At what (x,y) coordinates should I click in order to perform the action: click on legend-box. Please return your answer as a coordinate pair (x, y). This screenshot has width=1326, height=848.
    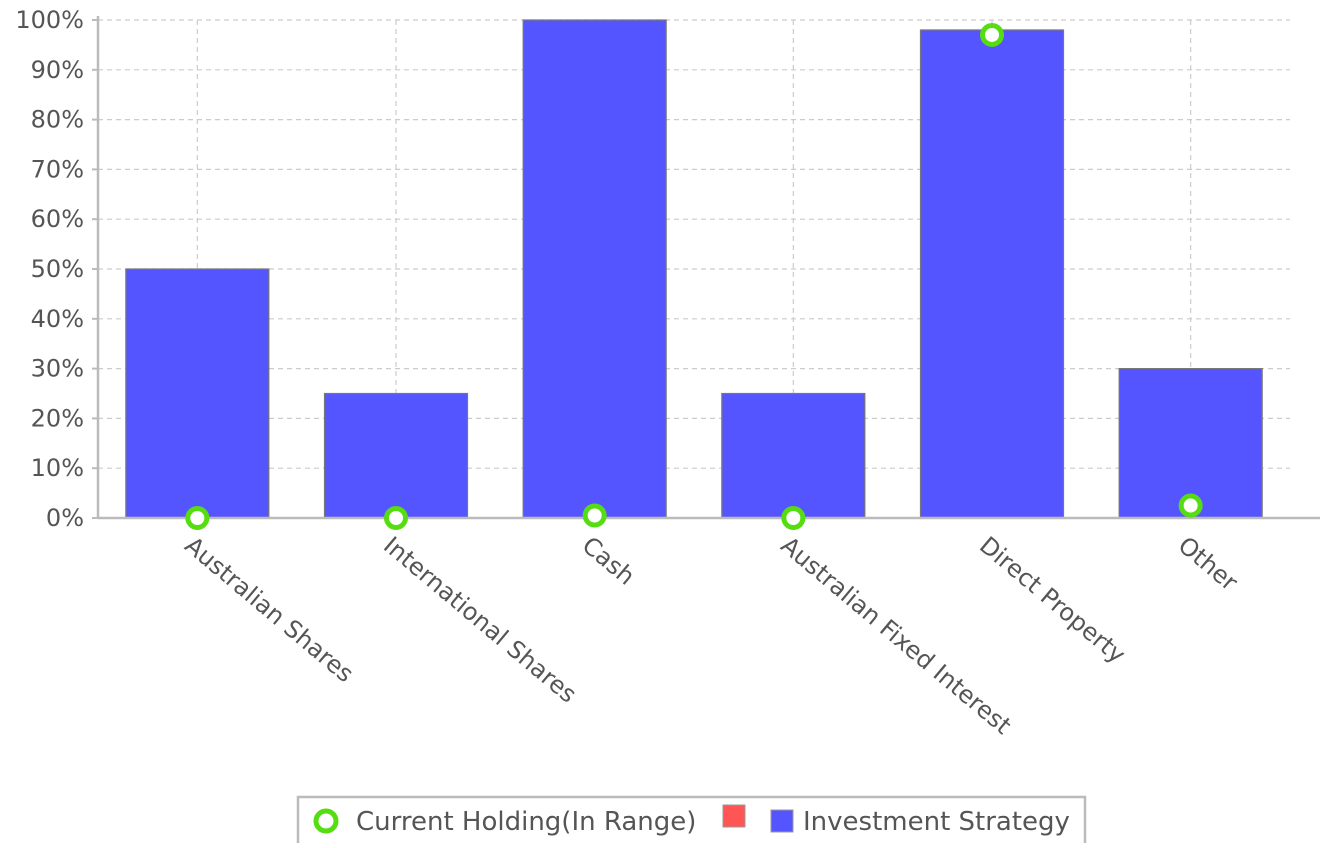
    Looking at the image, I should click on (691, 821).